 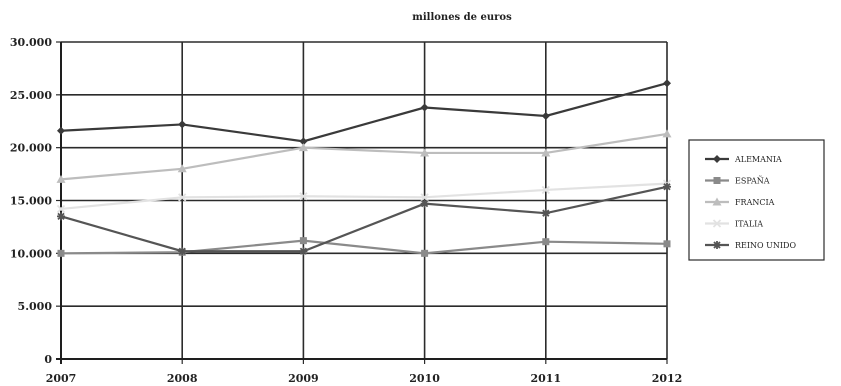 I want to click on x-tick-label: 2007, so click(x=61, y=378).